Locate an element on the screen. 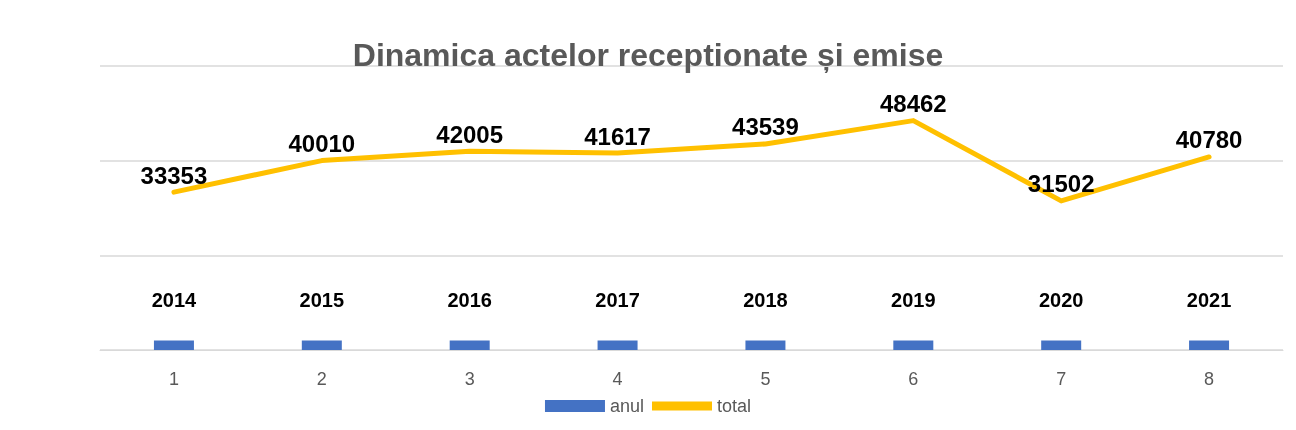 The width and height of the screenshot is (1296, 430). data-label: 42005 is located at coordinates (470, 134).